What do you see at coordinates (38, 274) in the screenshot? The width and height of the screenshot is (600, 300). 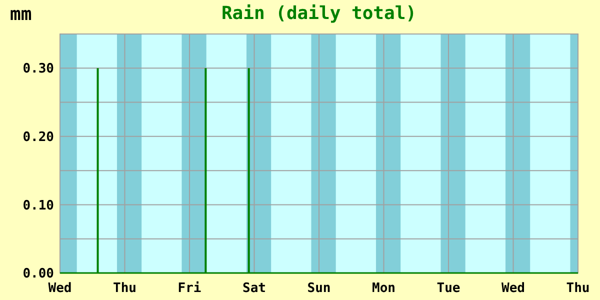 I see `y-tick-label: 0.00` at bounding box center [38, 274].